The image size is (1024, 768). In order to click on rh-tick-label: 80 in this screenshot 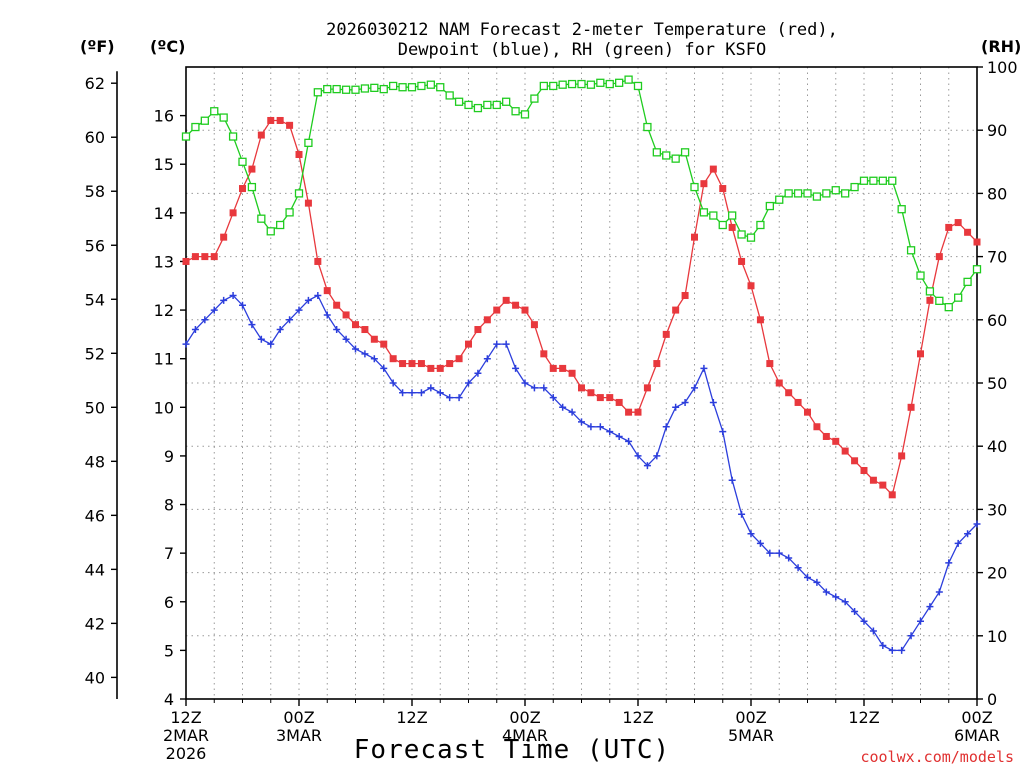, I will do `click(997, 193)`.